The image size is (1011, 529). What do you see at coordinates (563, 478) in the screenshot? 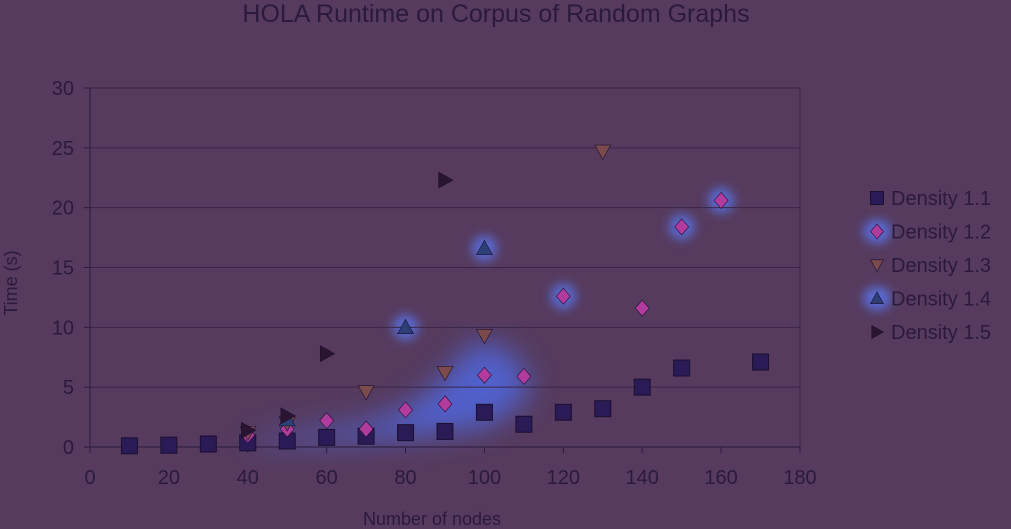
I see `x-tick-label-6: 120` at bounding box center [563, 478].